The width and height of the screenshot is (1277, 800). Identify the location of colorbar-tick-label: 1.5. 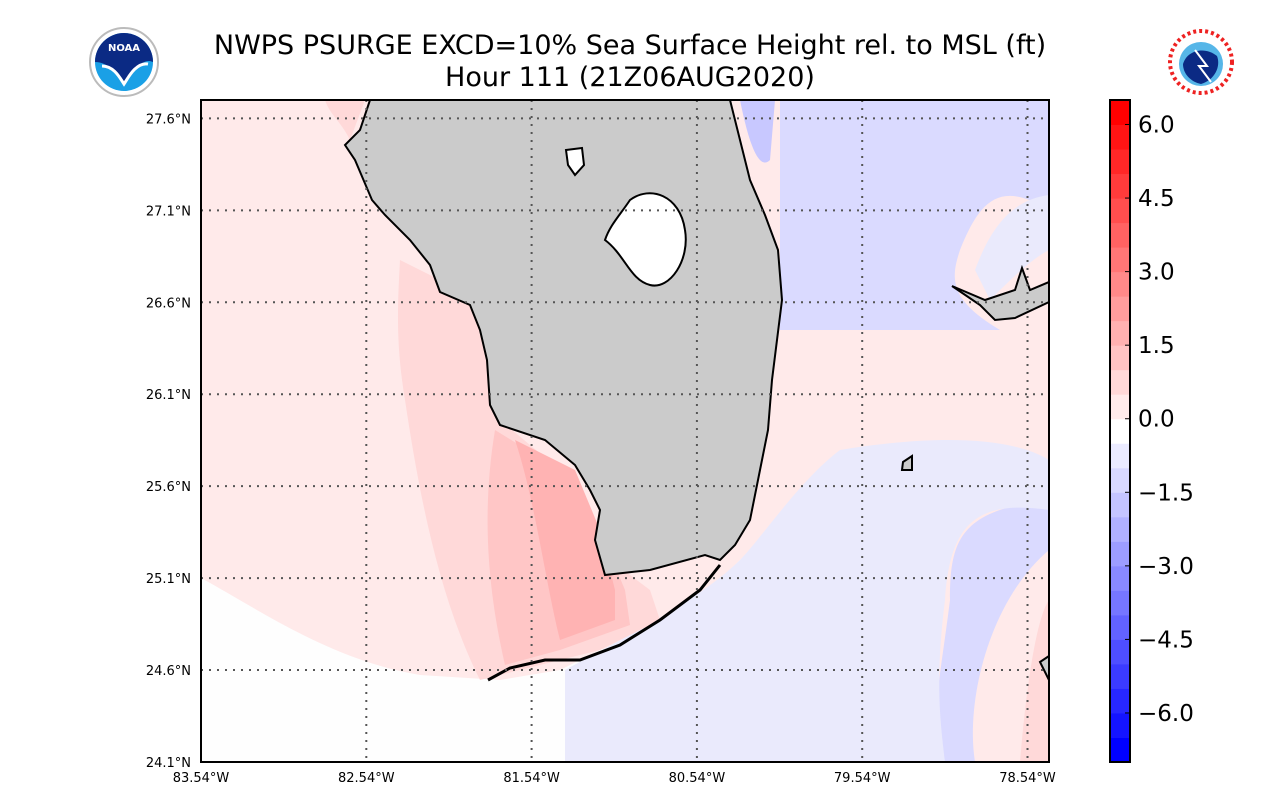
(1156, 346).